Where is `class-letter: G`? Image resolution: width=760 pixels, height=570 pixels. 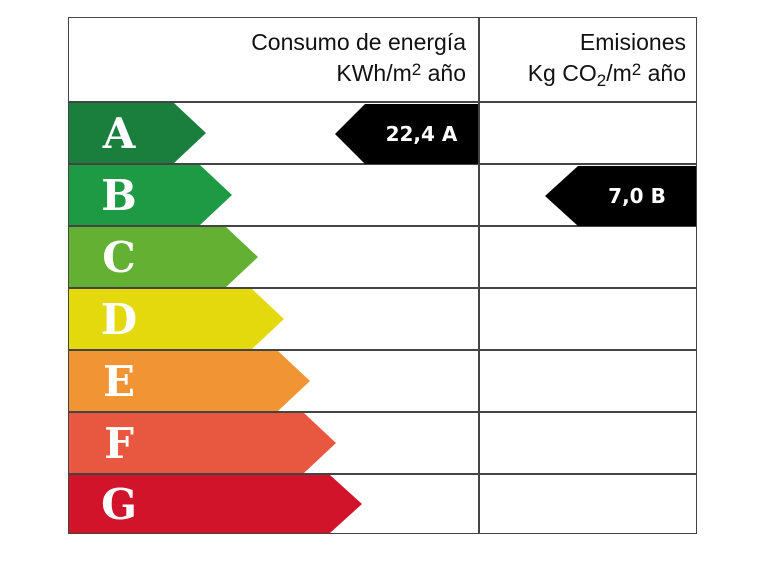 class-letter: G is located at coordinates (119, 504).